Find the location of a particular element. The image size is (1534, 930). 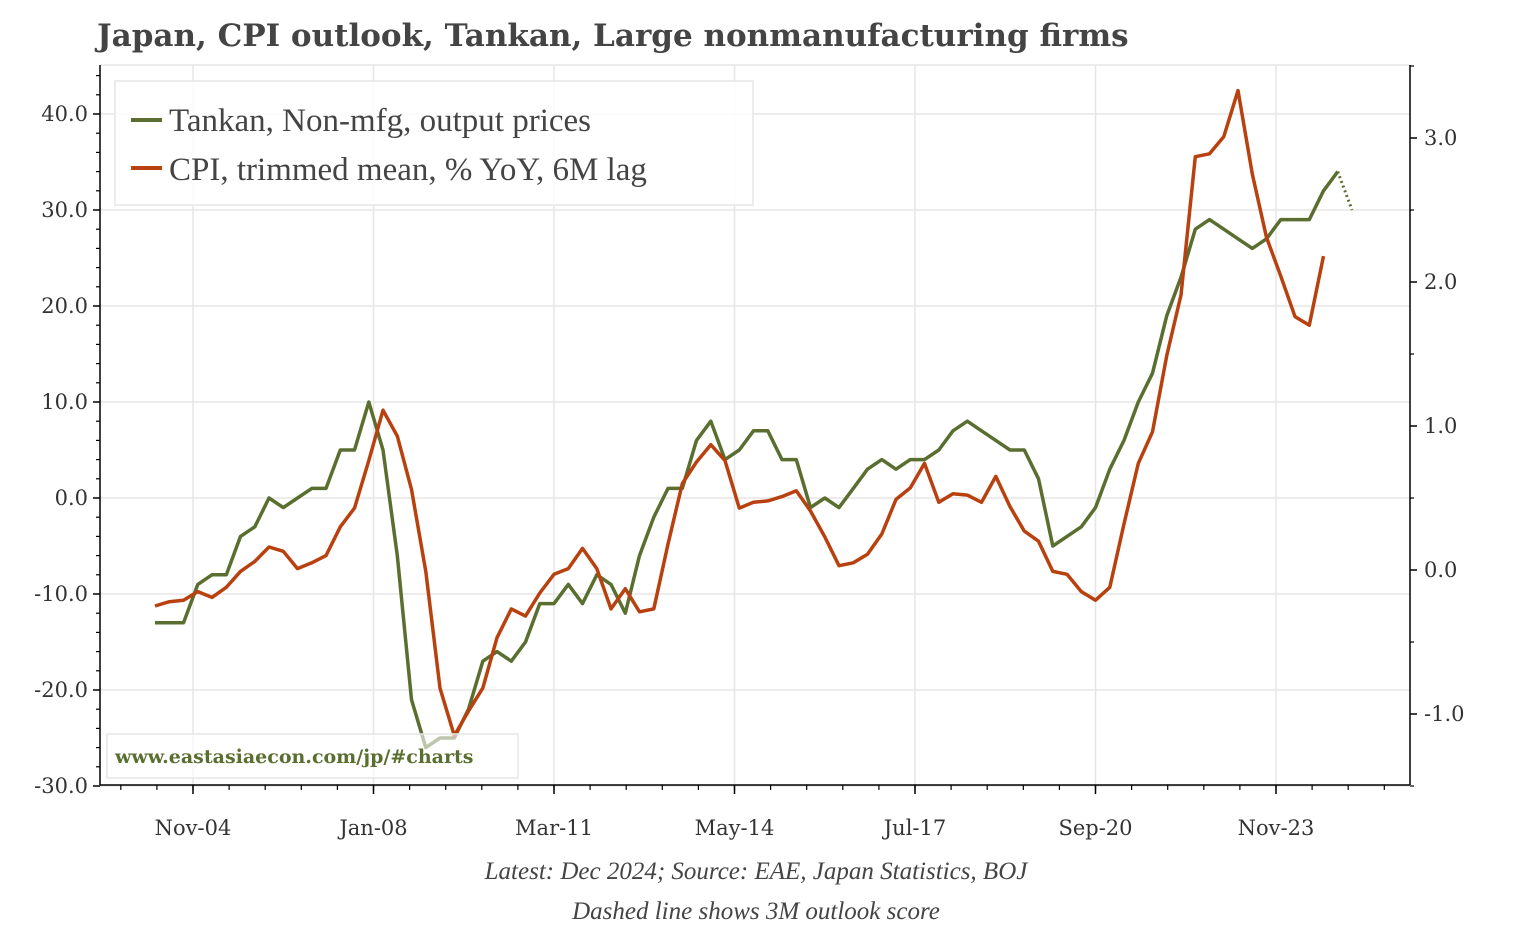

watermark-box is located at coordinates (312, 756).